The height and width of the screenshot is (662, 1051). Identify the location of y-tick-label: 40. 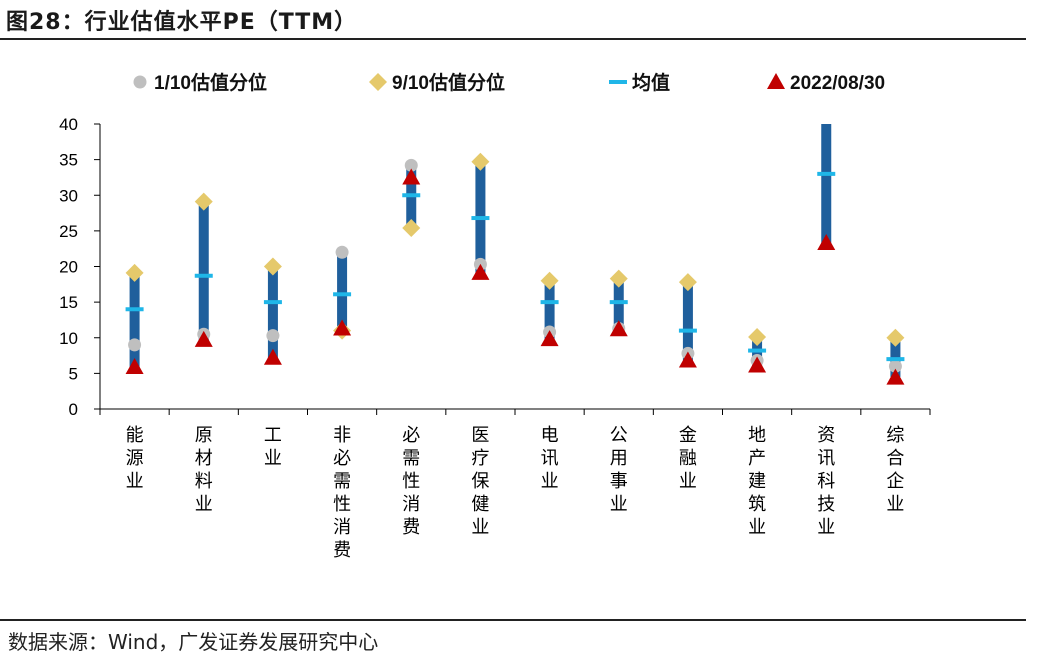
(68, 124).